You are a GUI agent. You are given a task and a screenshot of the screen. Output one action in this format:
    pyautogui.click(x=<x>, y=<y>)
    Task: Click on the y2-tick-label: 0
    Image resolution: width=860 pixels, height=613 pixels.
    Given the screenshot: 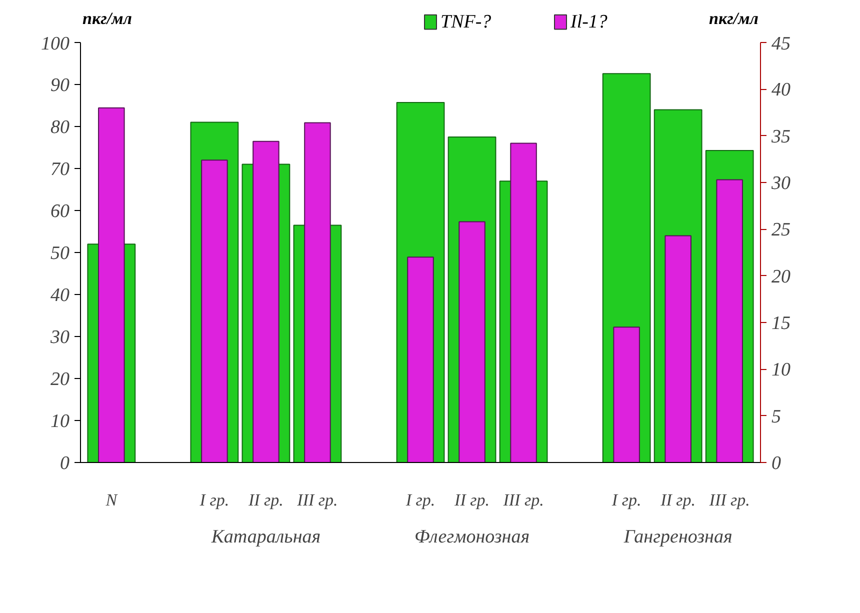 What is the action you would take?
    pyautogui.click(x=777, y=463)
    